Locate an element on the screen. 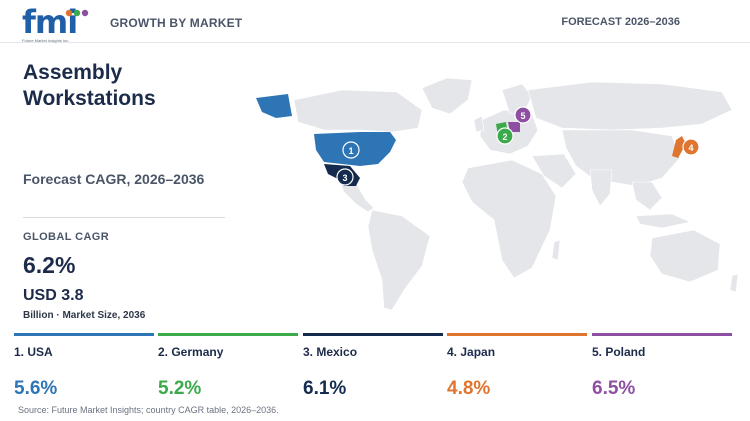  marker-mexico: 3 is located at coordinates (345, 177).